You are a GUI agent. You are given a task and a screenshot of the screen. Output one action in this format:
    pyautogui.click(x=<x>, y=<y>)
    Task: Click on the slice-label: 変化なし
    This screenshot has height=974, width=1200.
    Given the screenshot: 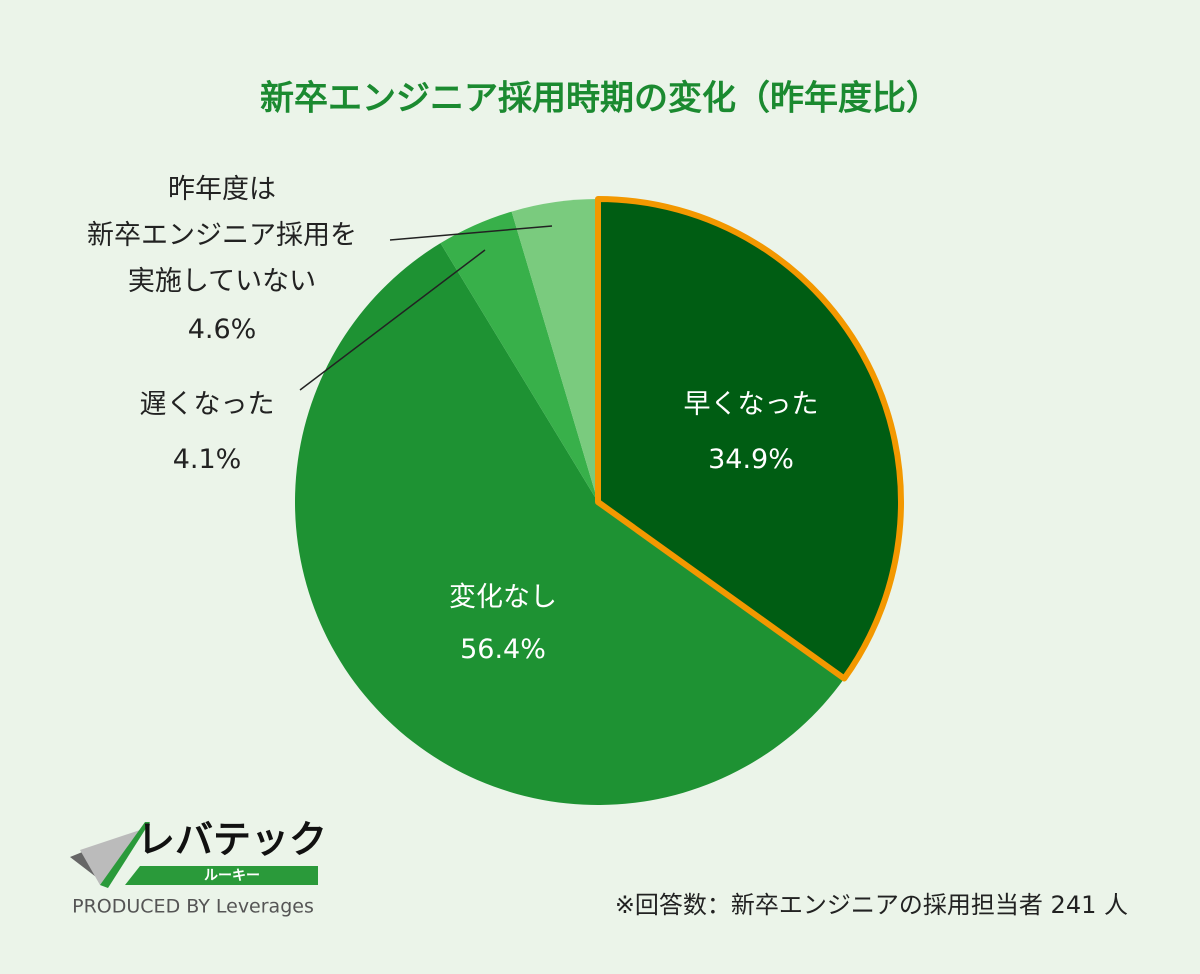 What is the action you would take?
    pyautogui.click(x=503, y=597)
    